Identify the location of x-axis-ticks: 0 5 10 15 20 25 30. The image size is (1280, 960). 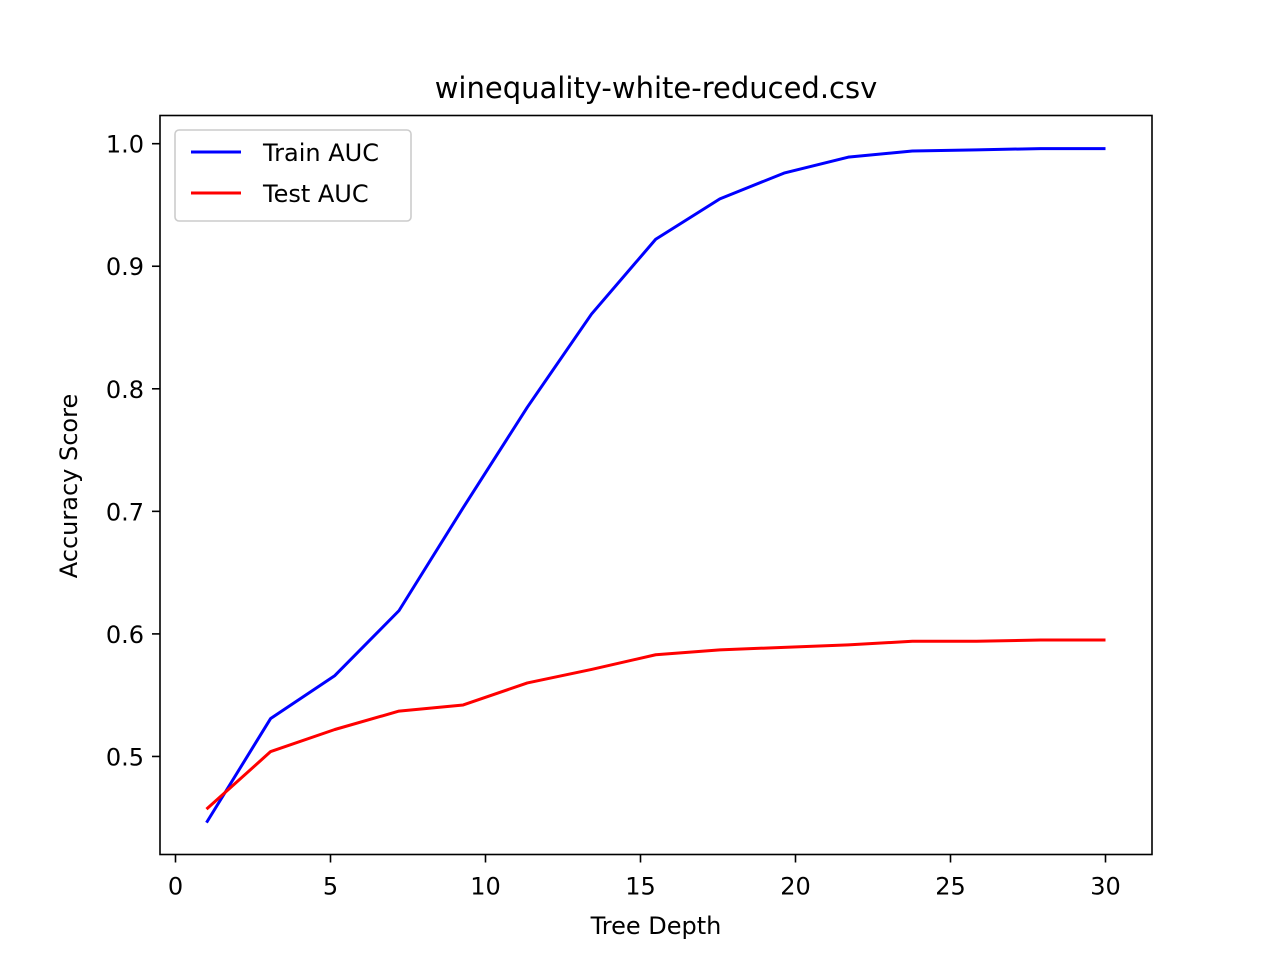
(644, 877).